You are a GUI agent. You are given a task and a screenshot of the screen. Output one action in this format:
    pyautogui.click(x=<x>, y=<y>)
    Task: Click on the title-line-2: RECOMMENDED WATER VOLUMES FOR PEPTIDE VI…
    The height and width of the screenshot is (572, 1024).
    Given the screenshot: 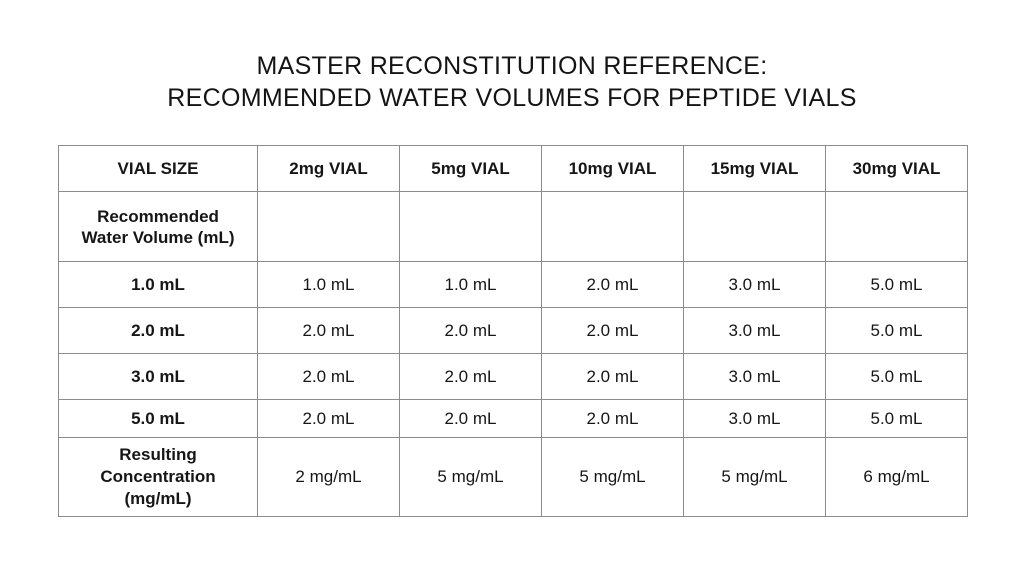 What is the action you would take?
    pyautogui.click(x=512, y=98)
    